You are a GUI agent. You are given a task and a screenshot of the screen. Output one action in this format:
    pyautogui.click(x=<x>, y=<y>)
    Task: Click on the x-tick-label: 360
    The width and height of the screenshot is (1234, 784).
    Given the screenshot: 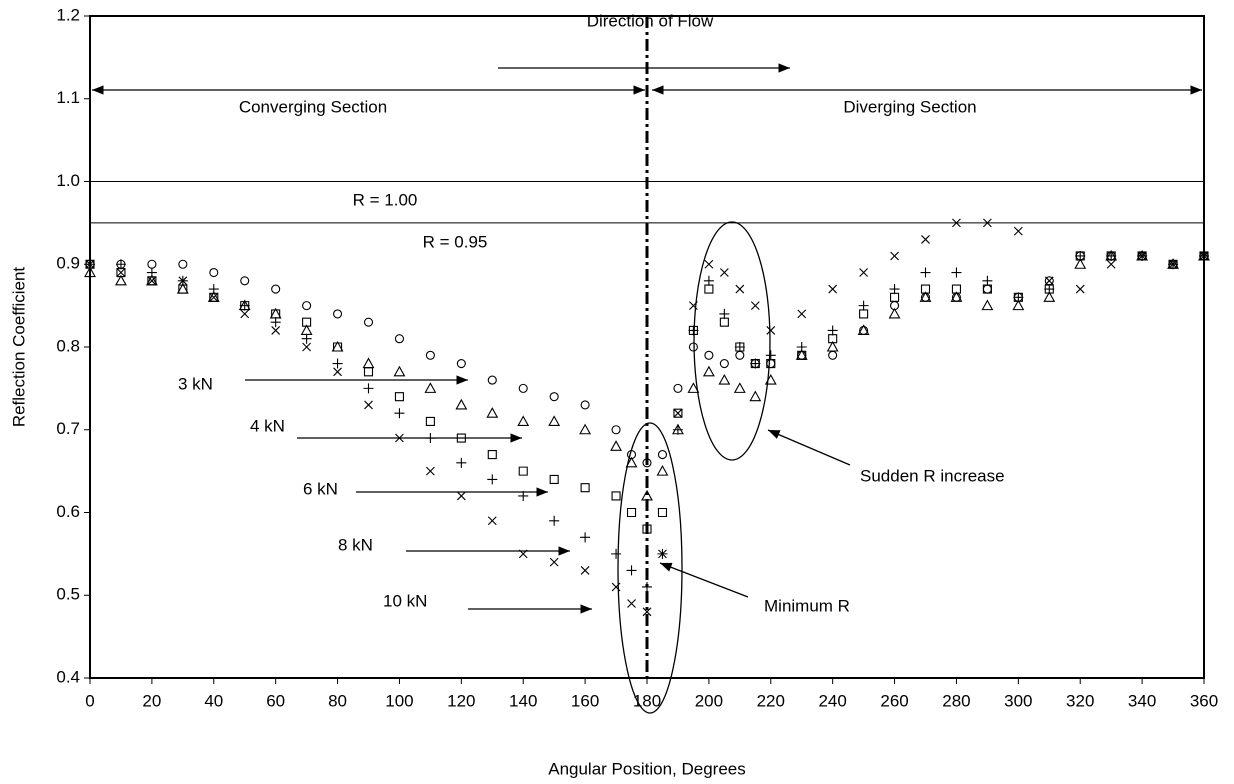 What is the action you would take?
    pyautogui.click(x=1204, y=700)
    